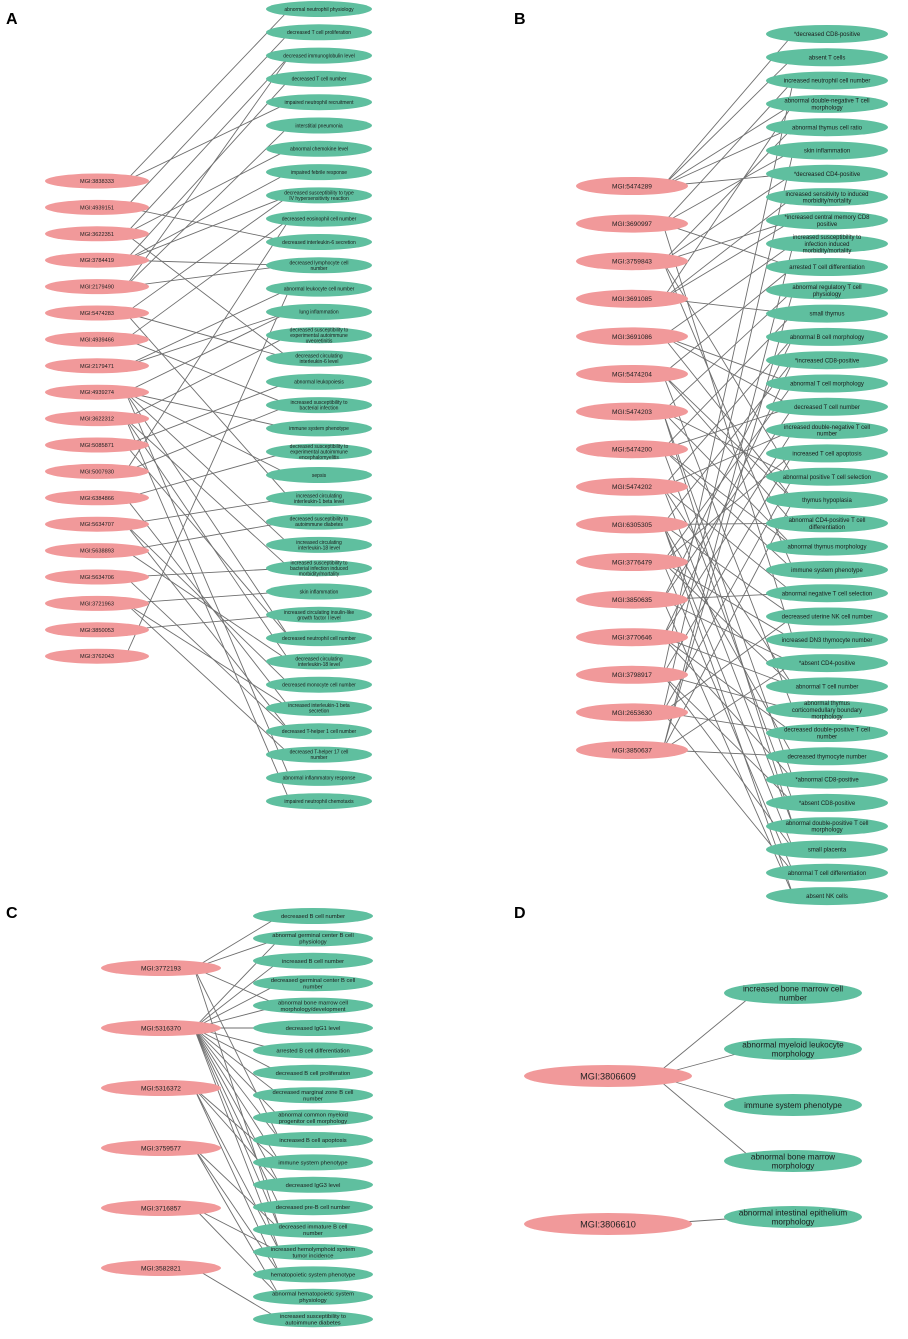 The width and height of the screenshot is (908, 1339). I want to click on phenotype-node: decreased IgG3 level, so click(313, 1184).